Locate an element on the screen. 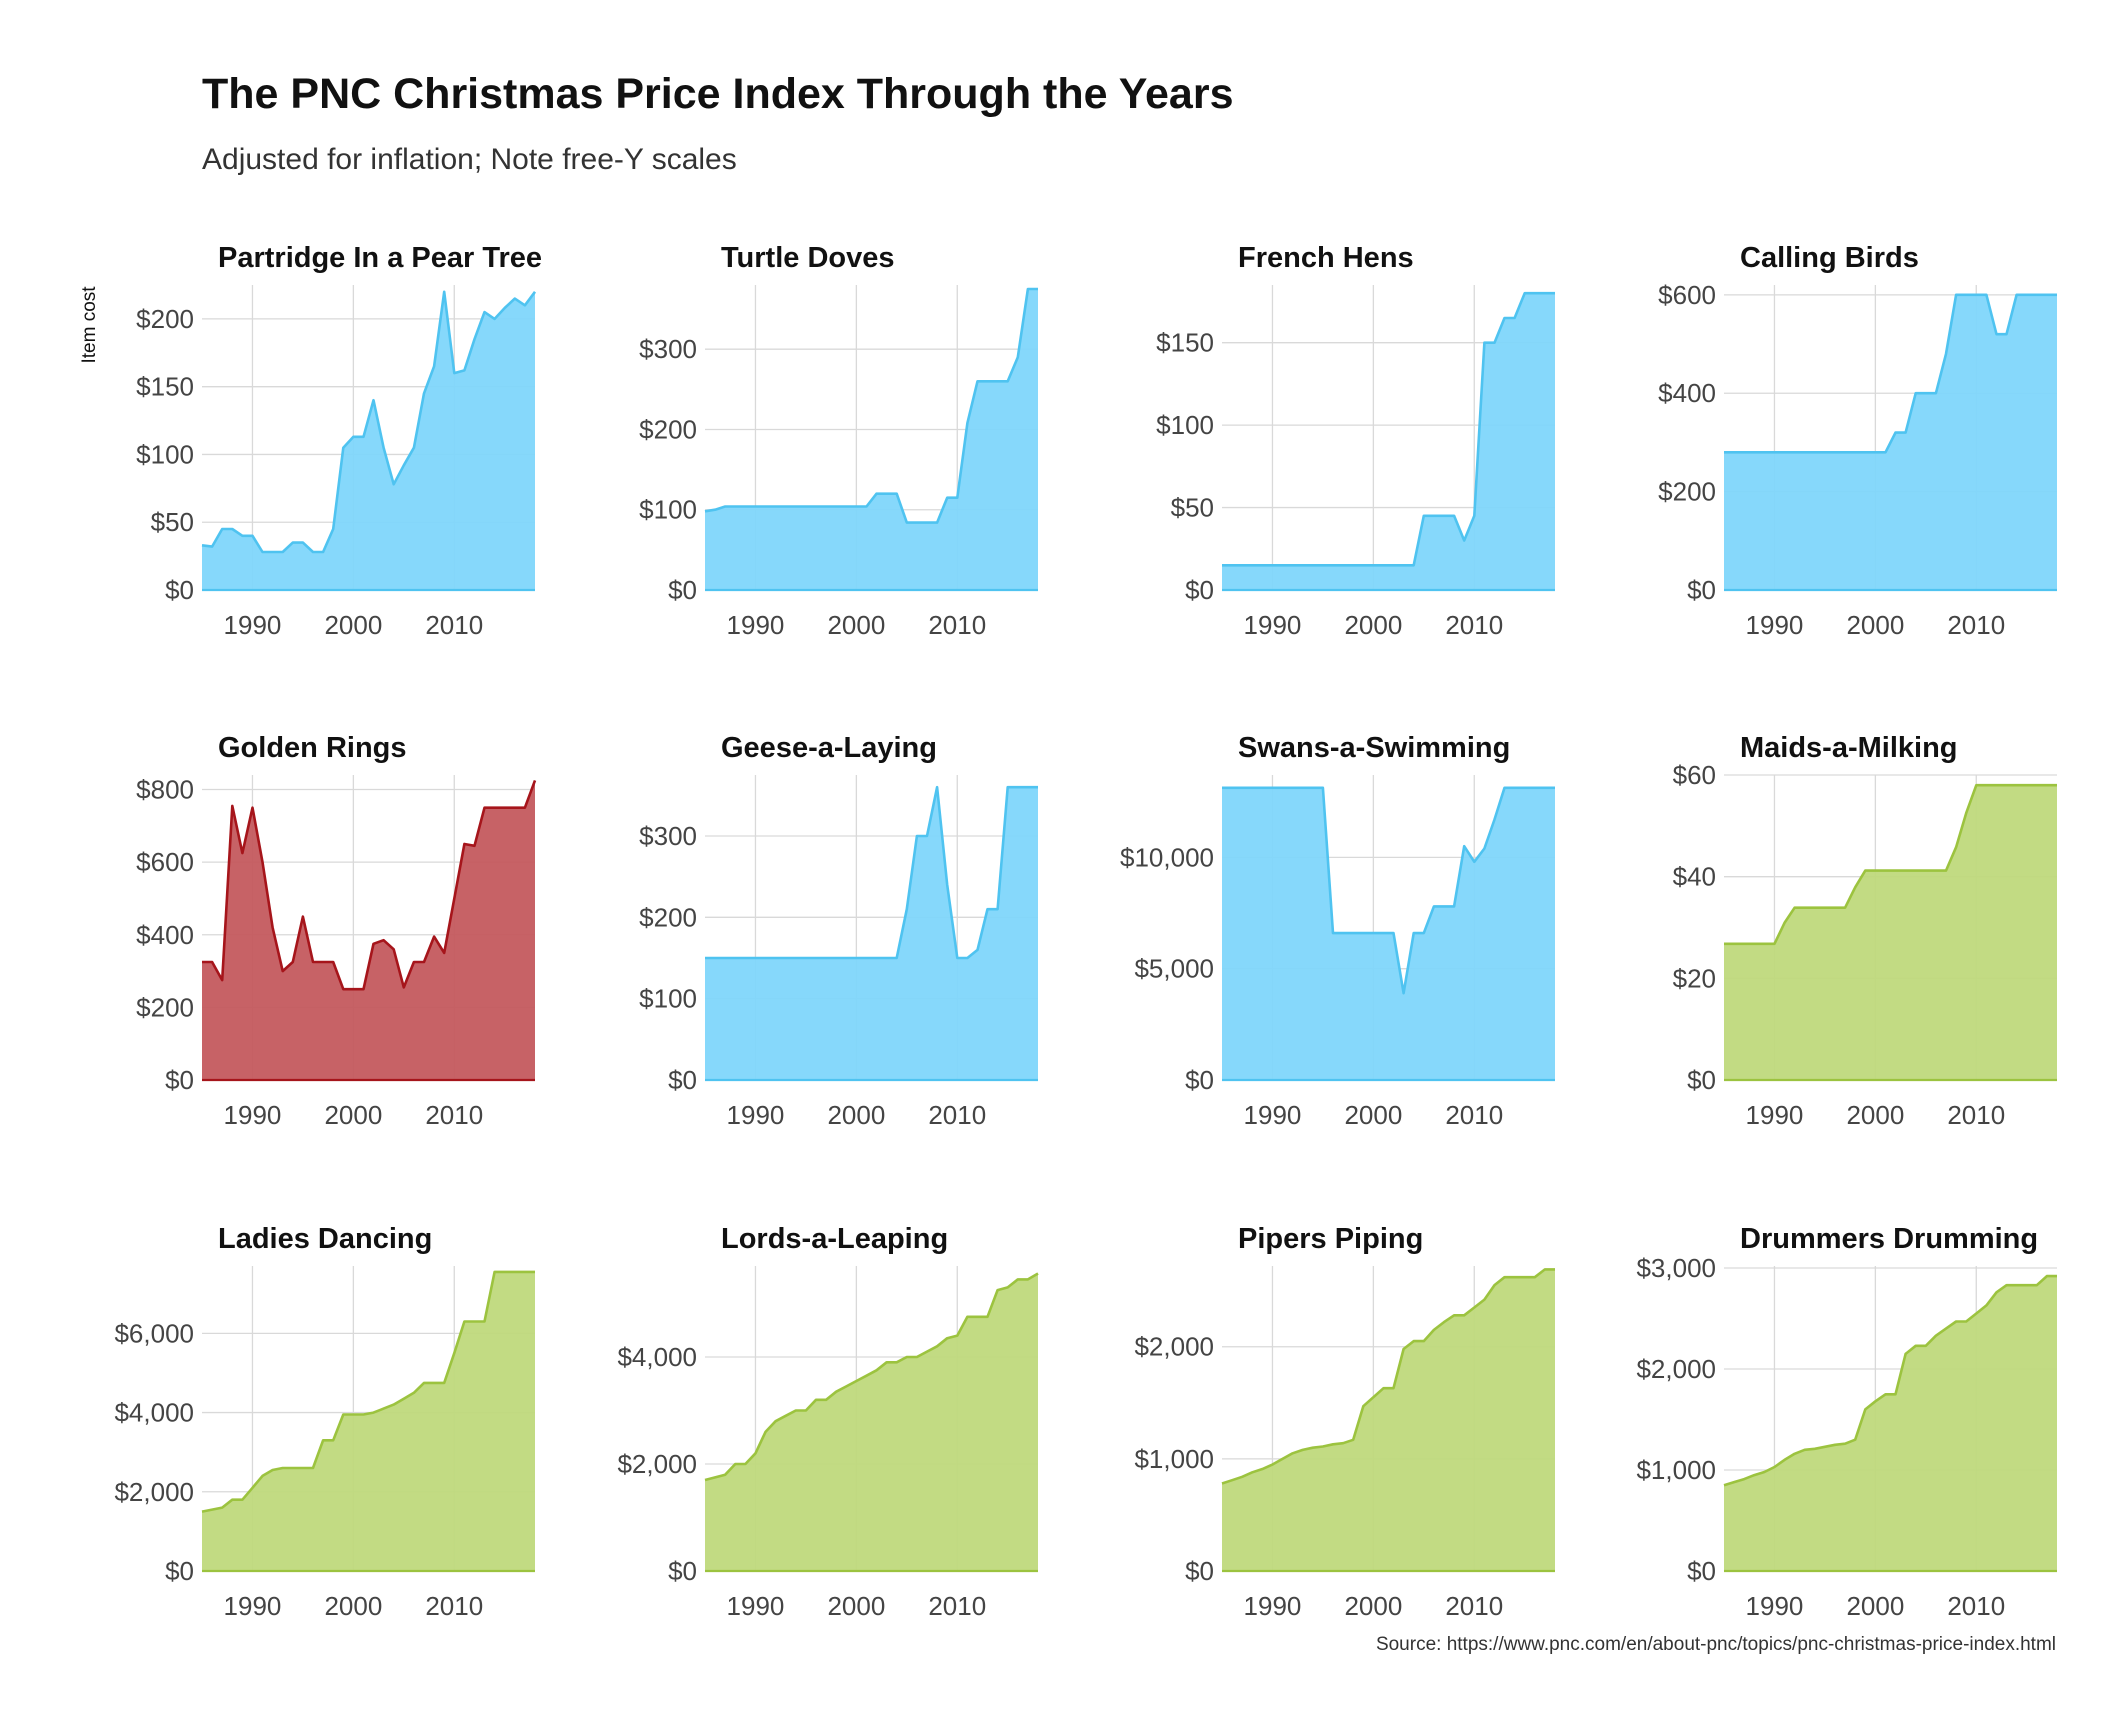 The image size is (2112, 1728). panel-title: Calling Birds is located at coordinates (1829, 258).